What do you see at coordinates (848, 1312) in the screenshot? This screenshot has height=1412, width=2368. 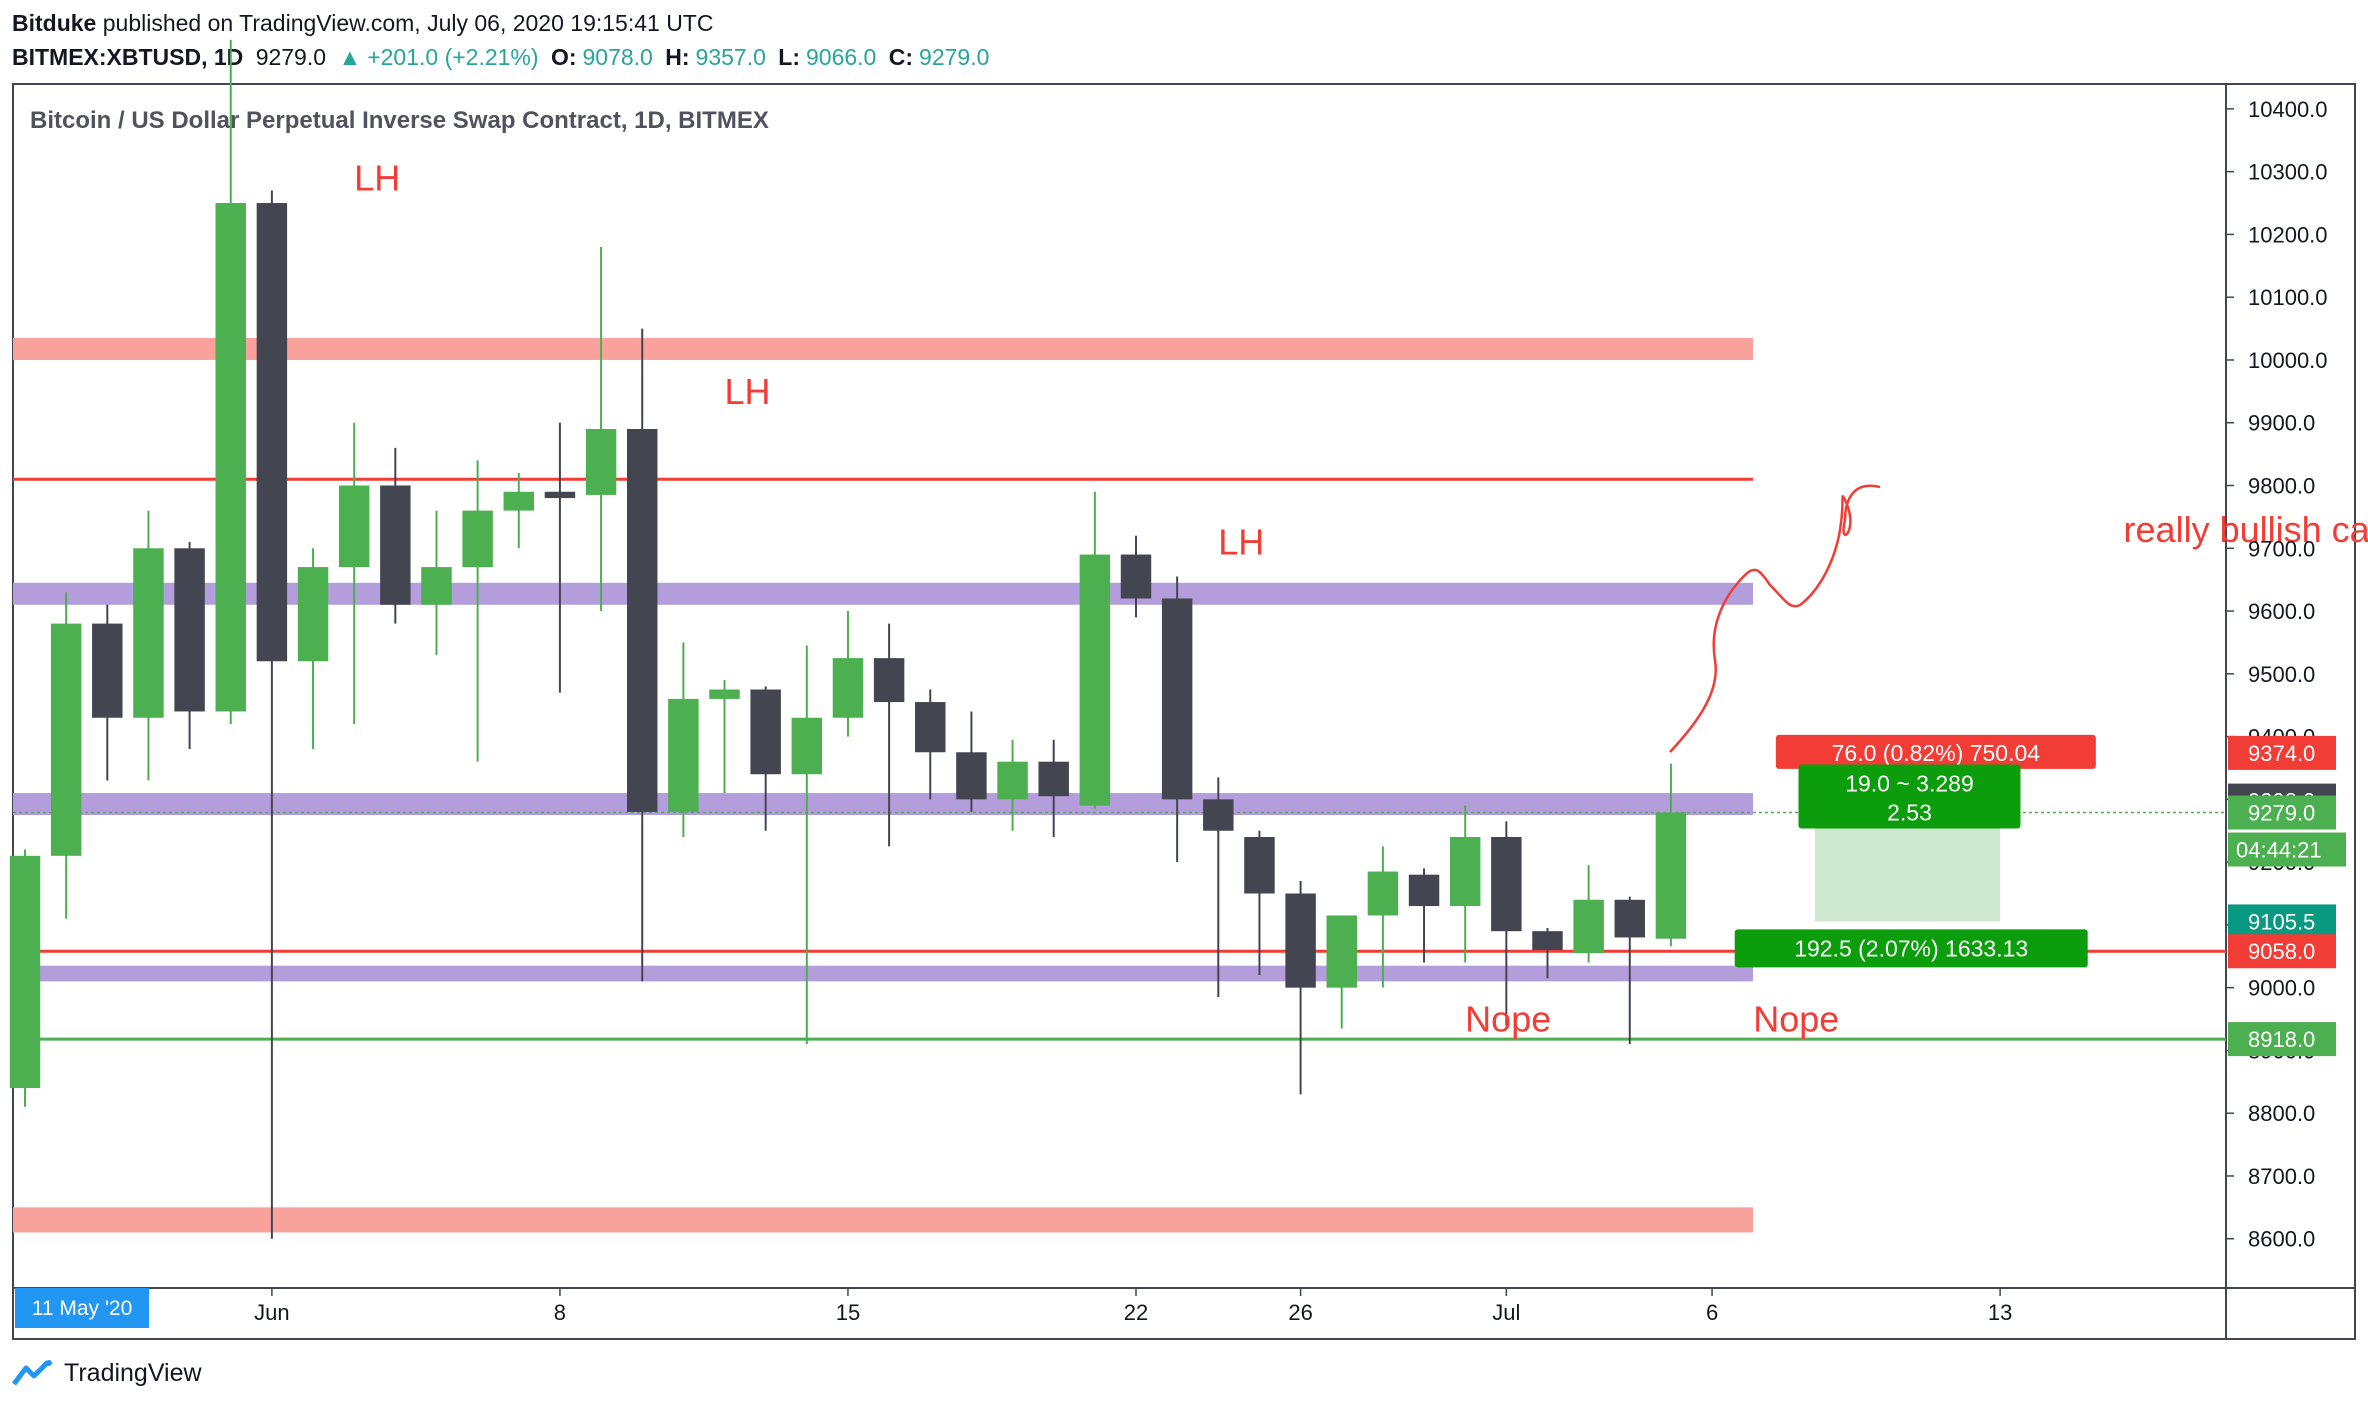 I see `x-tick-label: 15` at bounding box center [848, 1312].